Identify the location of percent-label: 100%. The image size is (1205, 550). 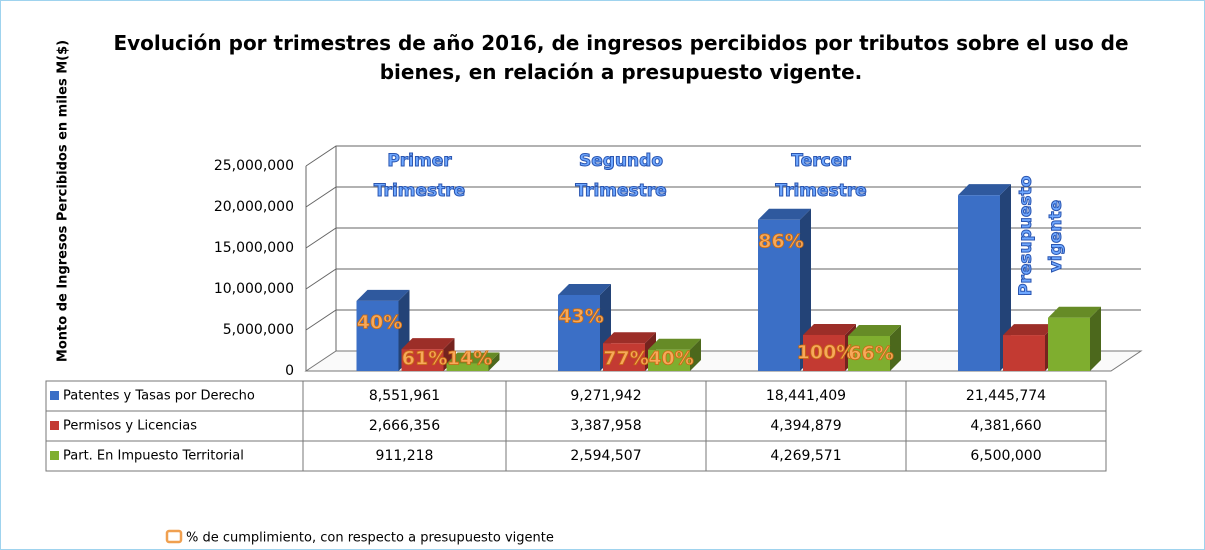
(826, 352).